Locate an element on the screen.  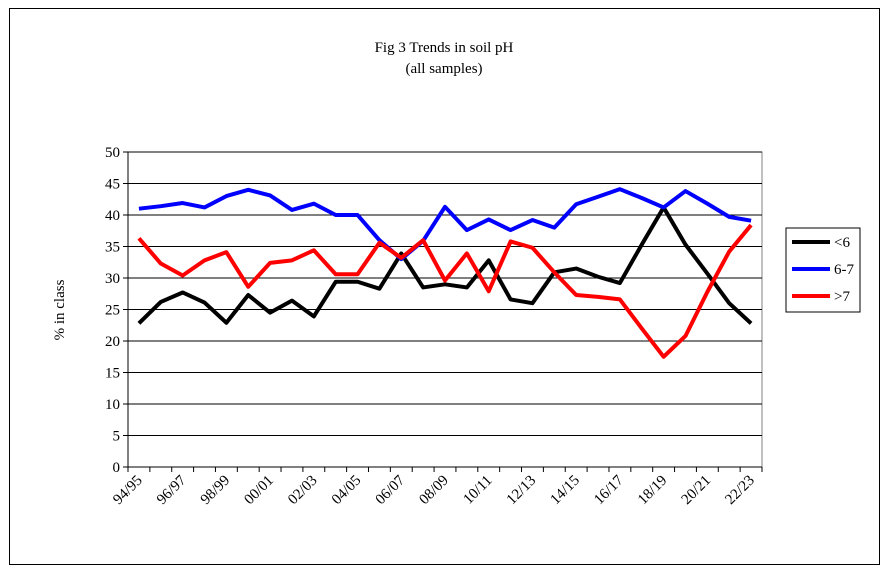
y-tick-label: 10 is located at coordinates (112, 405).